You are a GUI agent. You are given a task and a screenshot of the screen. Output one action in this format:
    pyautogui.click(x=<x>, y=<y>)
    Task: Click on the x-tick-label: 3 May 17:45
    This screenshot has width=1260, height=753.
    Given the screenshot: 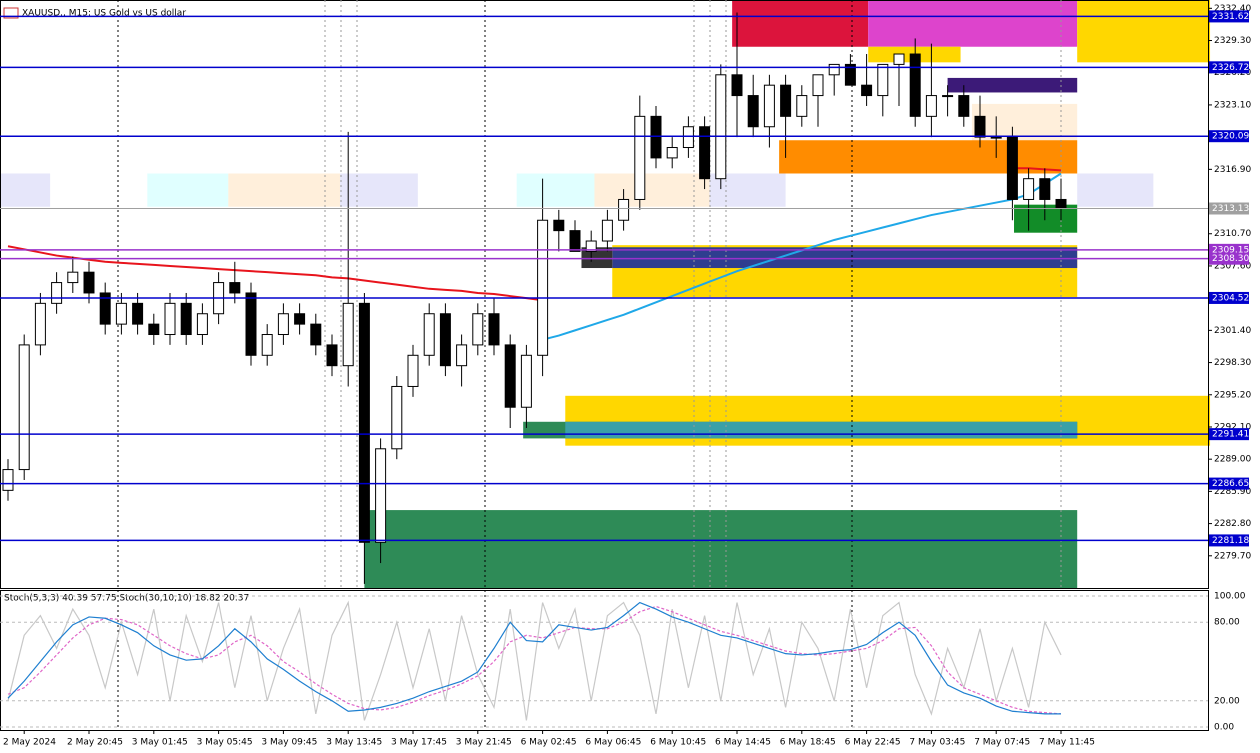 What is the action you would take?
    pyautogui.click(x=419, y=743)
    